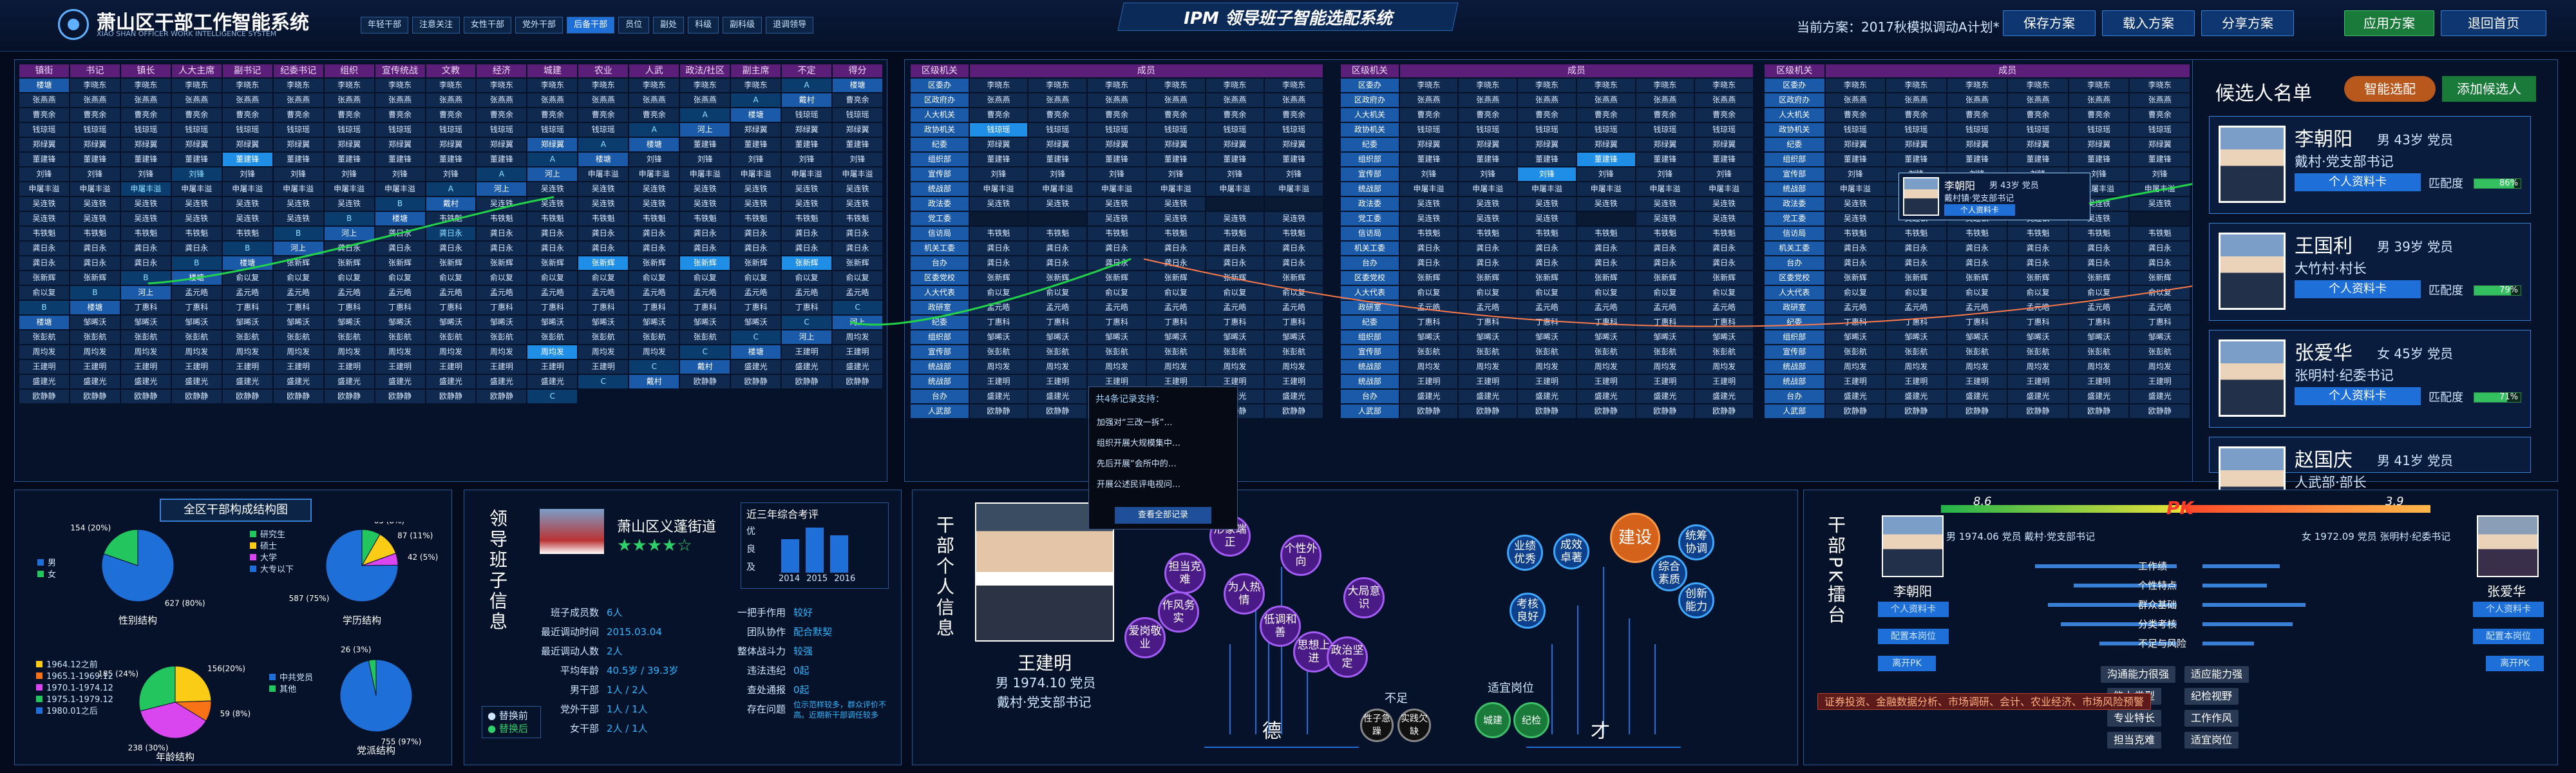 The height and width of the screenshot is (773, 2576). Describe the element at coordinates (385, 25) in the screenshot. I see `nav-tab: 年轻干部` at that location.